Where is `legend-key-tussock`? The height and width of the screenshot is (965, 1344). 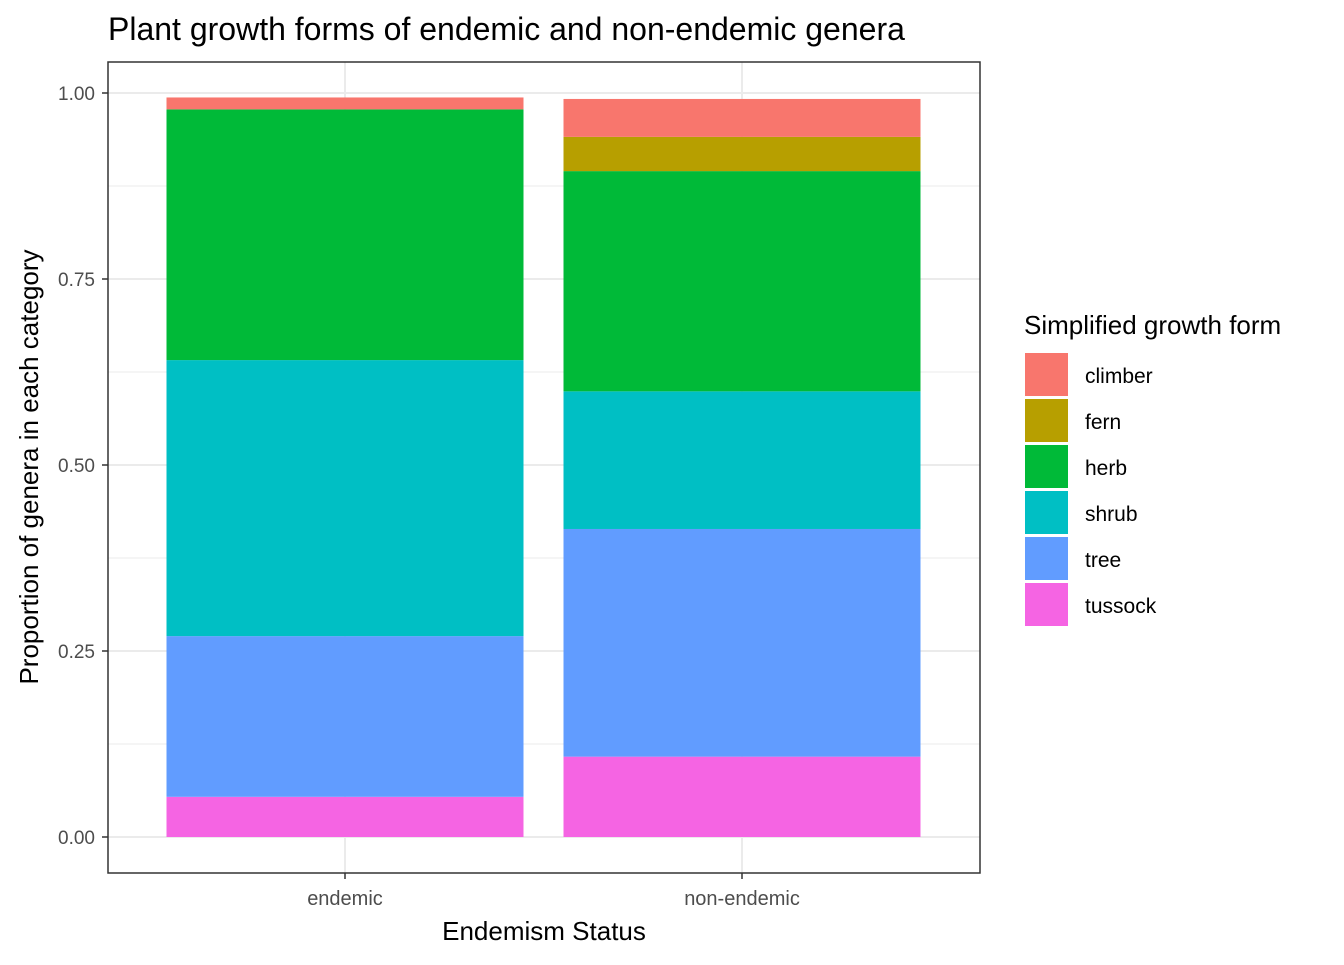 legend-key-tussock is located at coordinates (1046, 604).